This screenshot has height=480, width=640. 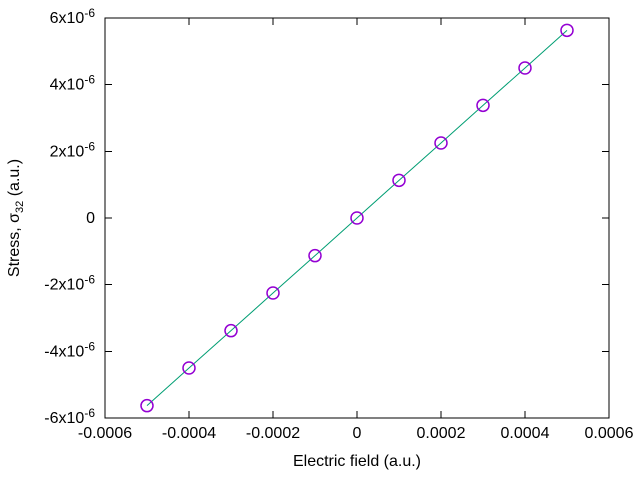 What do you see at coordinates (357, 461) in the screenshot?
I see `x-axis-title: Electric field (a.u.)` at bounding box center [357, 461].